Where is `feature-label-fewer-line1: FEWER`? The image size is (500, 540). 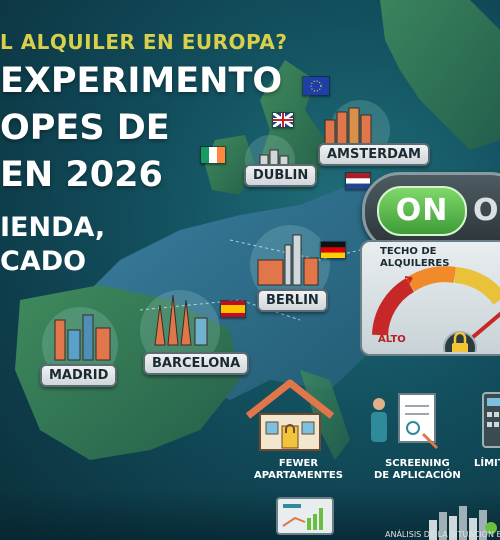 feature-label-fewer-line1: FEWER is located at coordinates (298, 463).